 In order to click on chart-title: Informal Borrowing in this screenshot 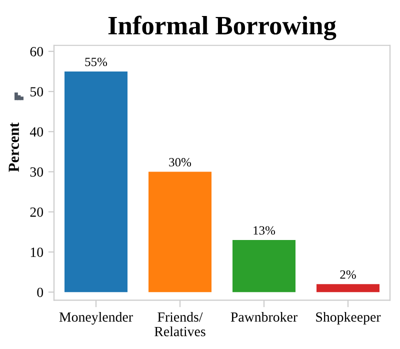, I will do `click(222, 28)`.